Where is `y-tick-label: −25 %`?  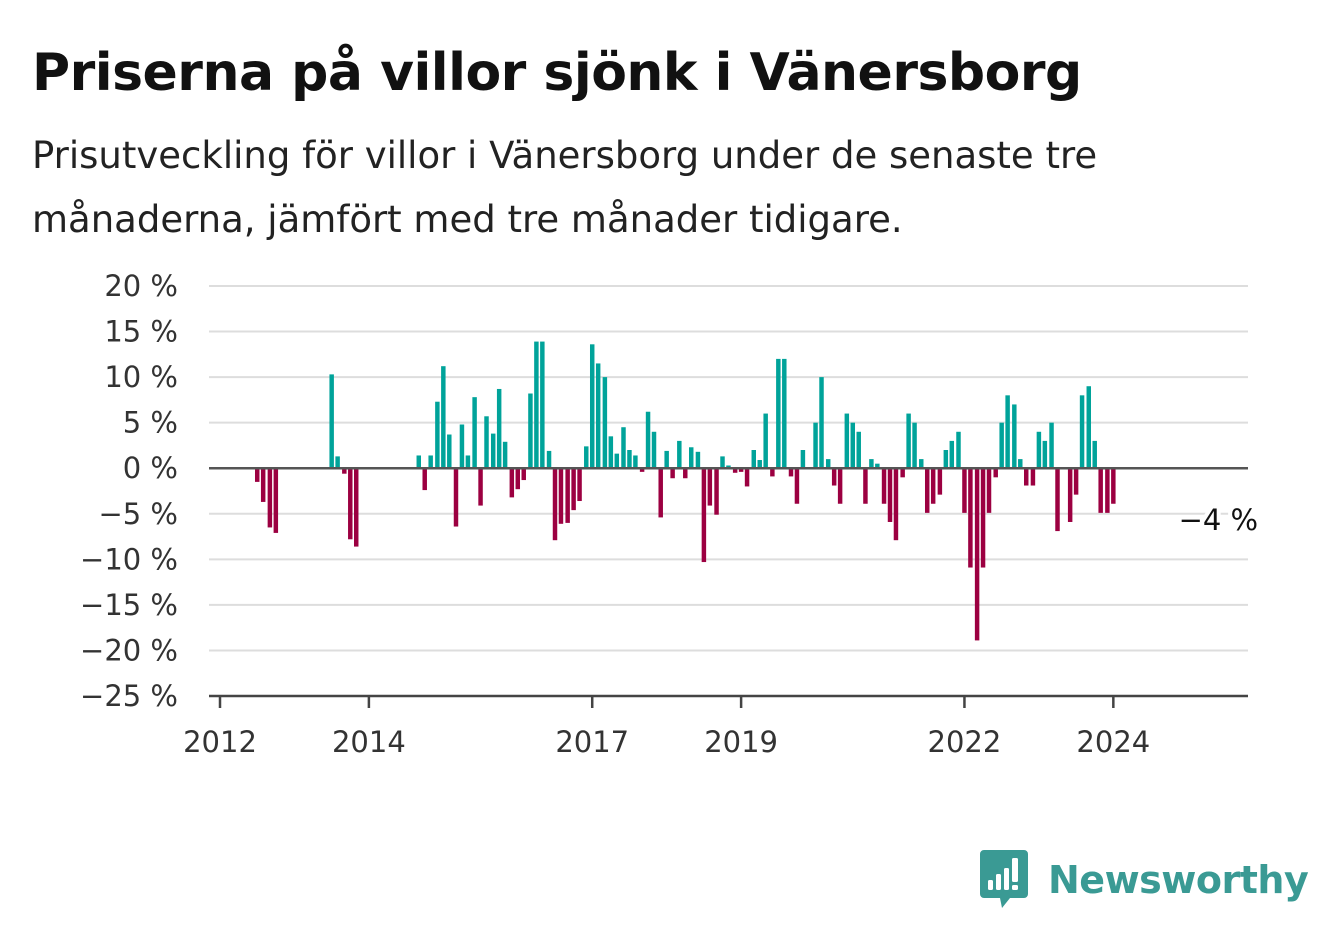
y-tick-label: −25 % is located at coordinates (129, 696).